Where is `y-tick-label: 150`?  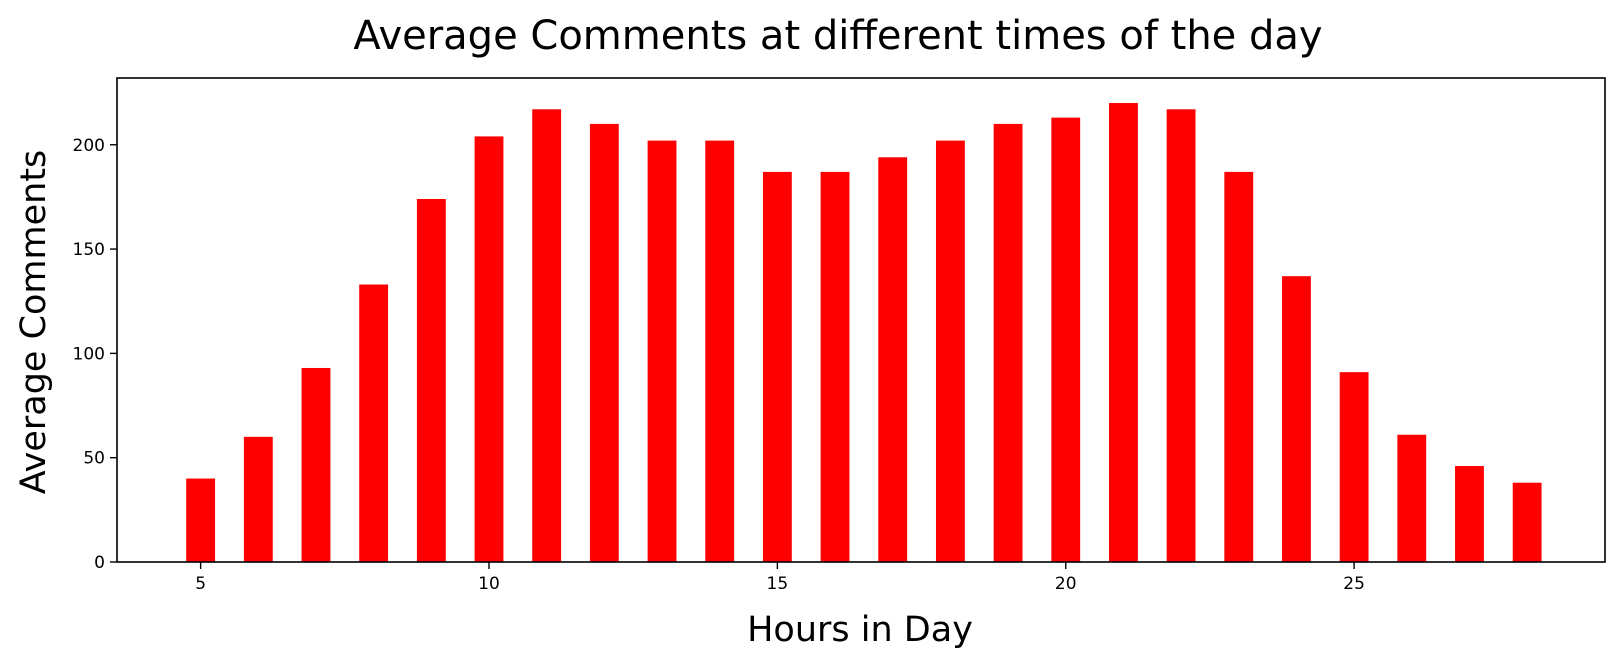
y-tick-label: 150 is located at coordinates (89, 250).